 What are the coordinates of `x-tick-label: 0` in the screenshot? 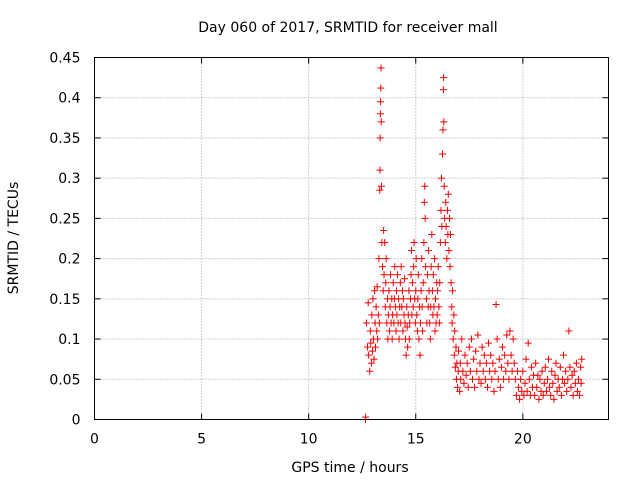 It's located at (94, 440).